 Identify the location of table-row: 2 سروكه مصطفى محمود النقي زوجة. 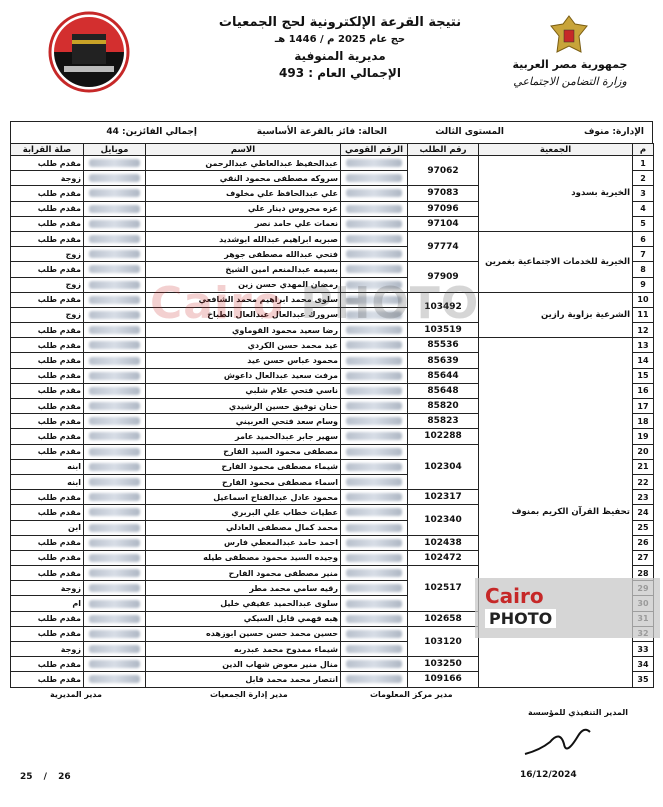
(332, 178).